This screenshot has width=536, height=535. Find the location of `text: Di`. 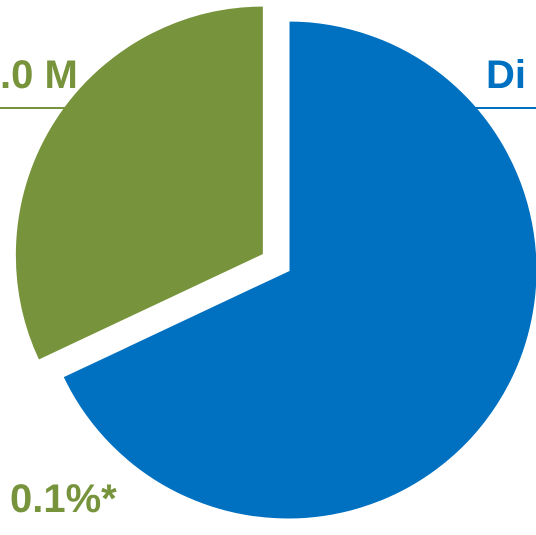

text: Di is located at coordinates (506, 75).